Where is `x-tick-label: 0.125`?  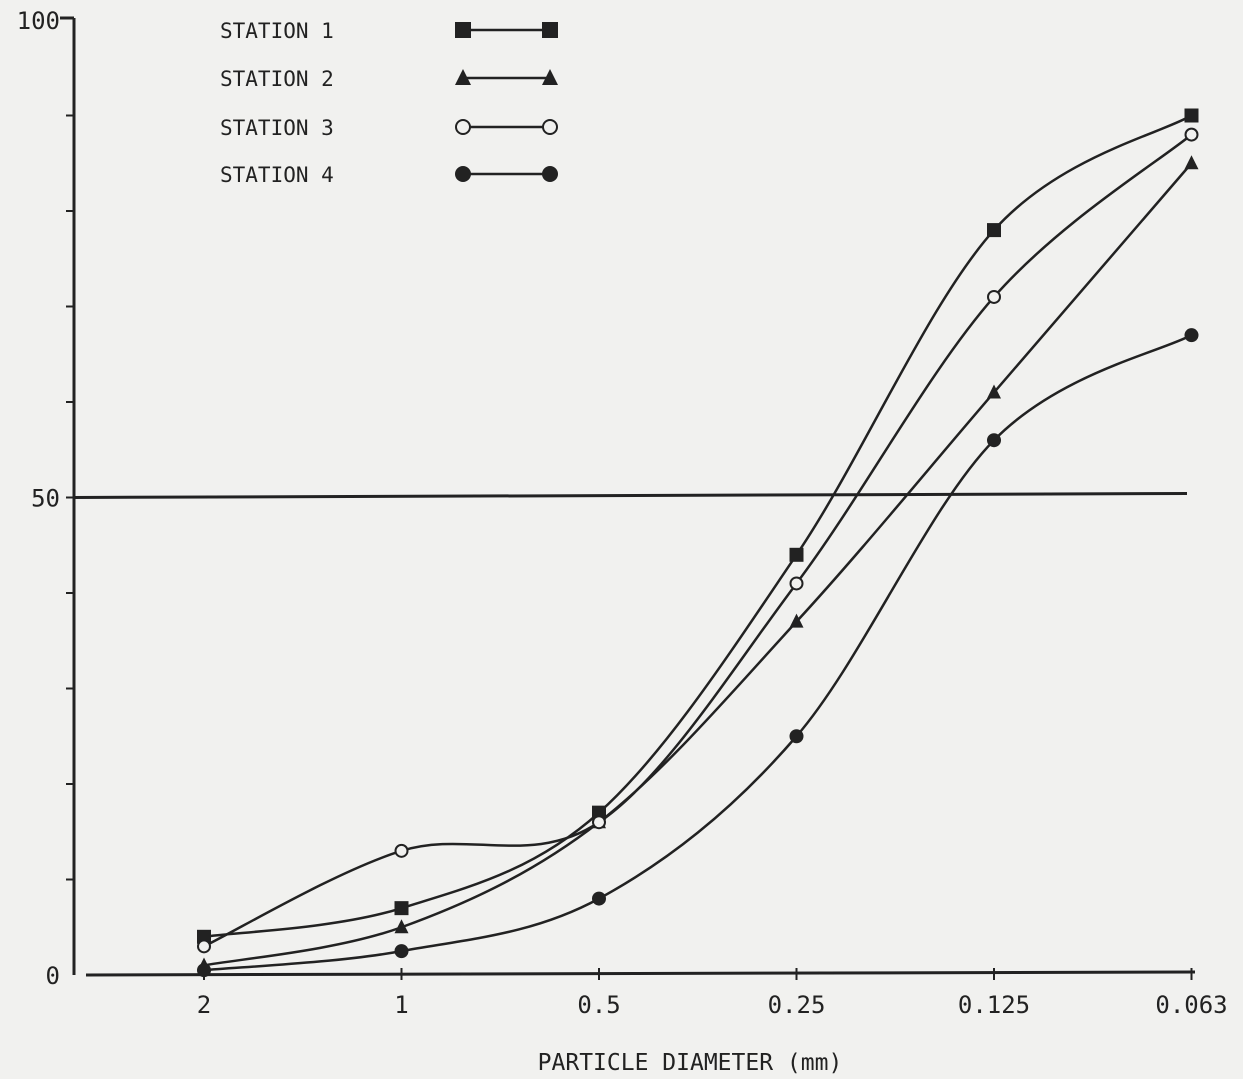 x-tick-label: 0.125 is located at coordinates (994, 1005).